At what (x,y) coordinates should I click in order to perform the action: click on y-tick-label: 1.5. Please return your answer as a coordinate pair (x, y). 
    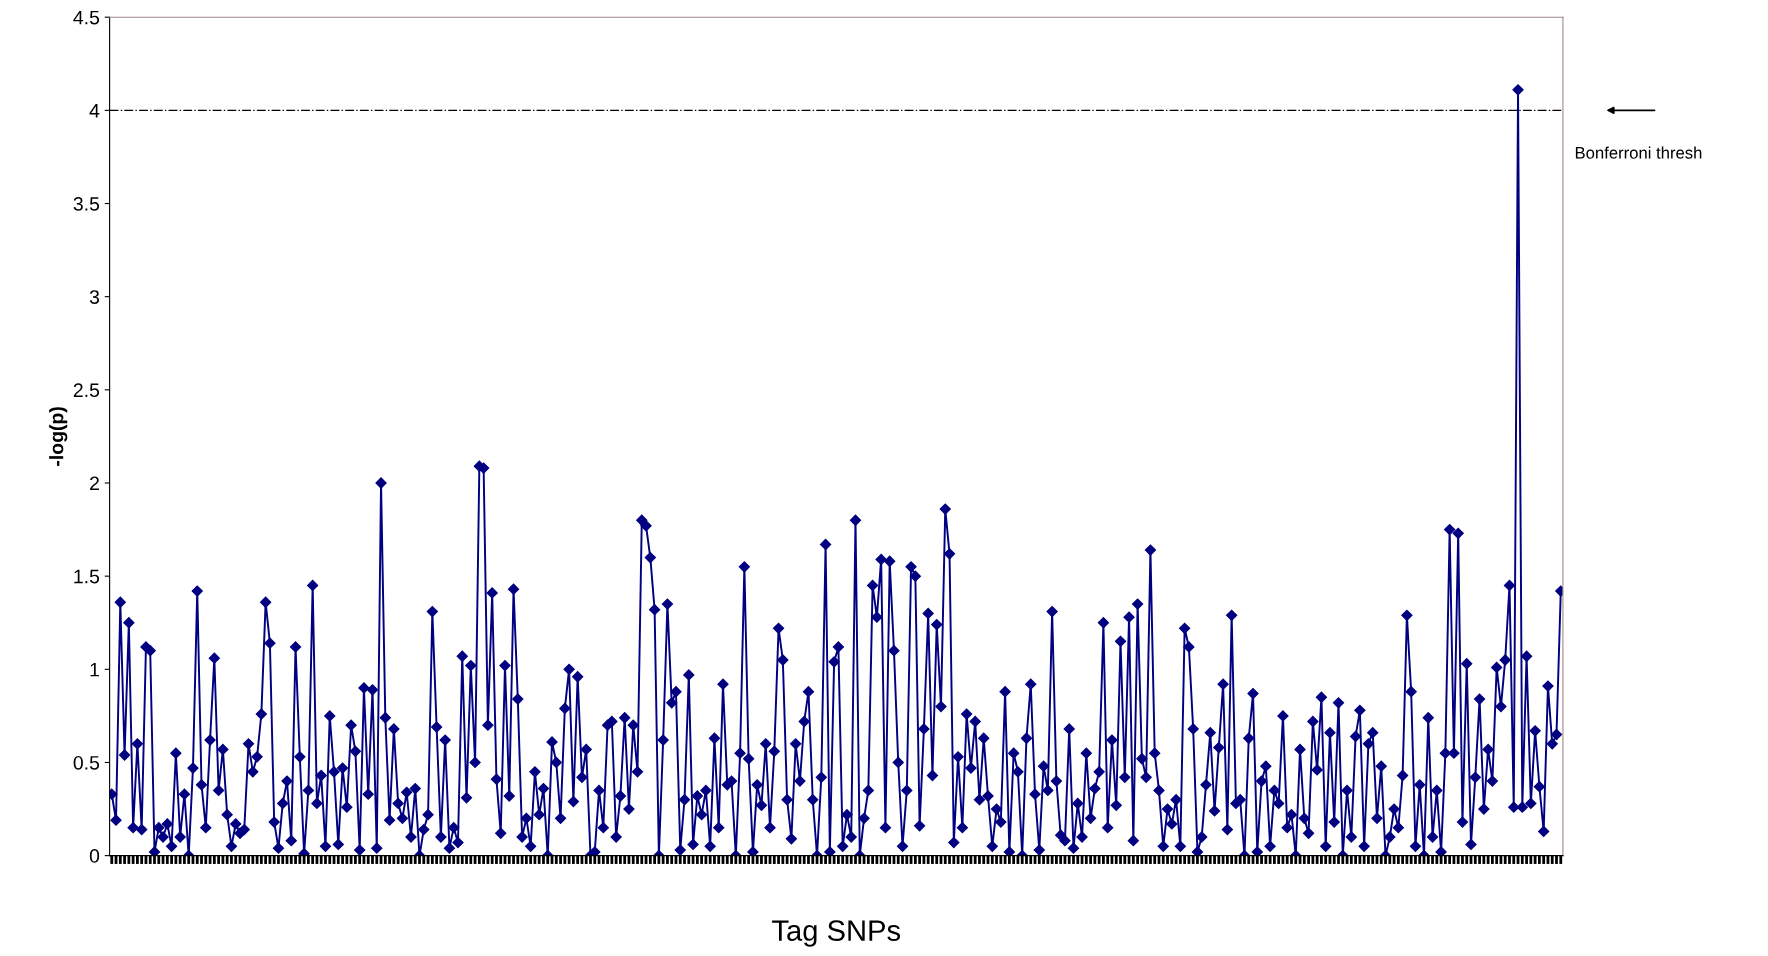
    Looking at the image, I should click on (87, 576).